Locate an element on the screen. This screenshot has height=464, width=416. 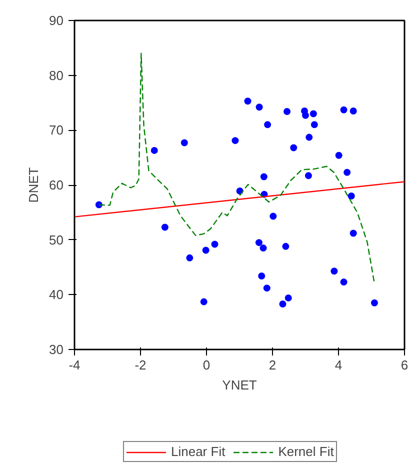
x-tick-label: 6 is located at coordinates (404, 365).